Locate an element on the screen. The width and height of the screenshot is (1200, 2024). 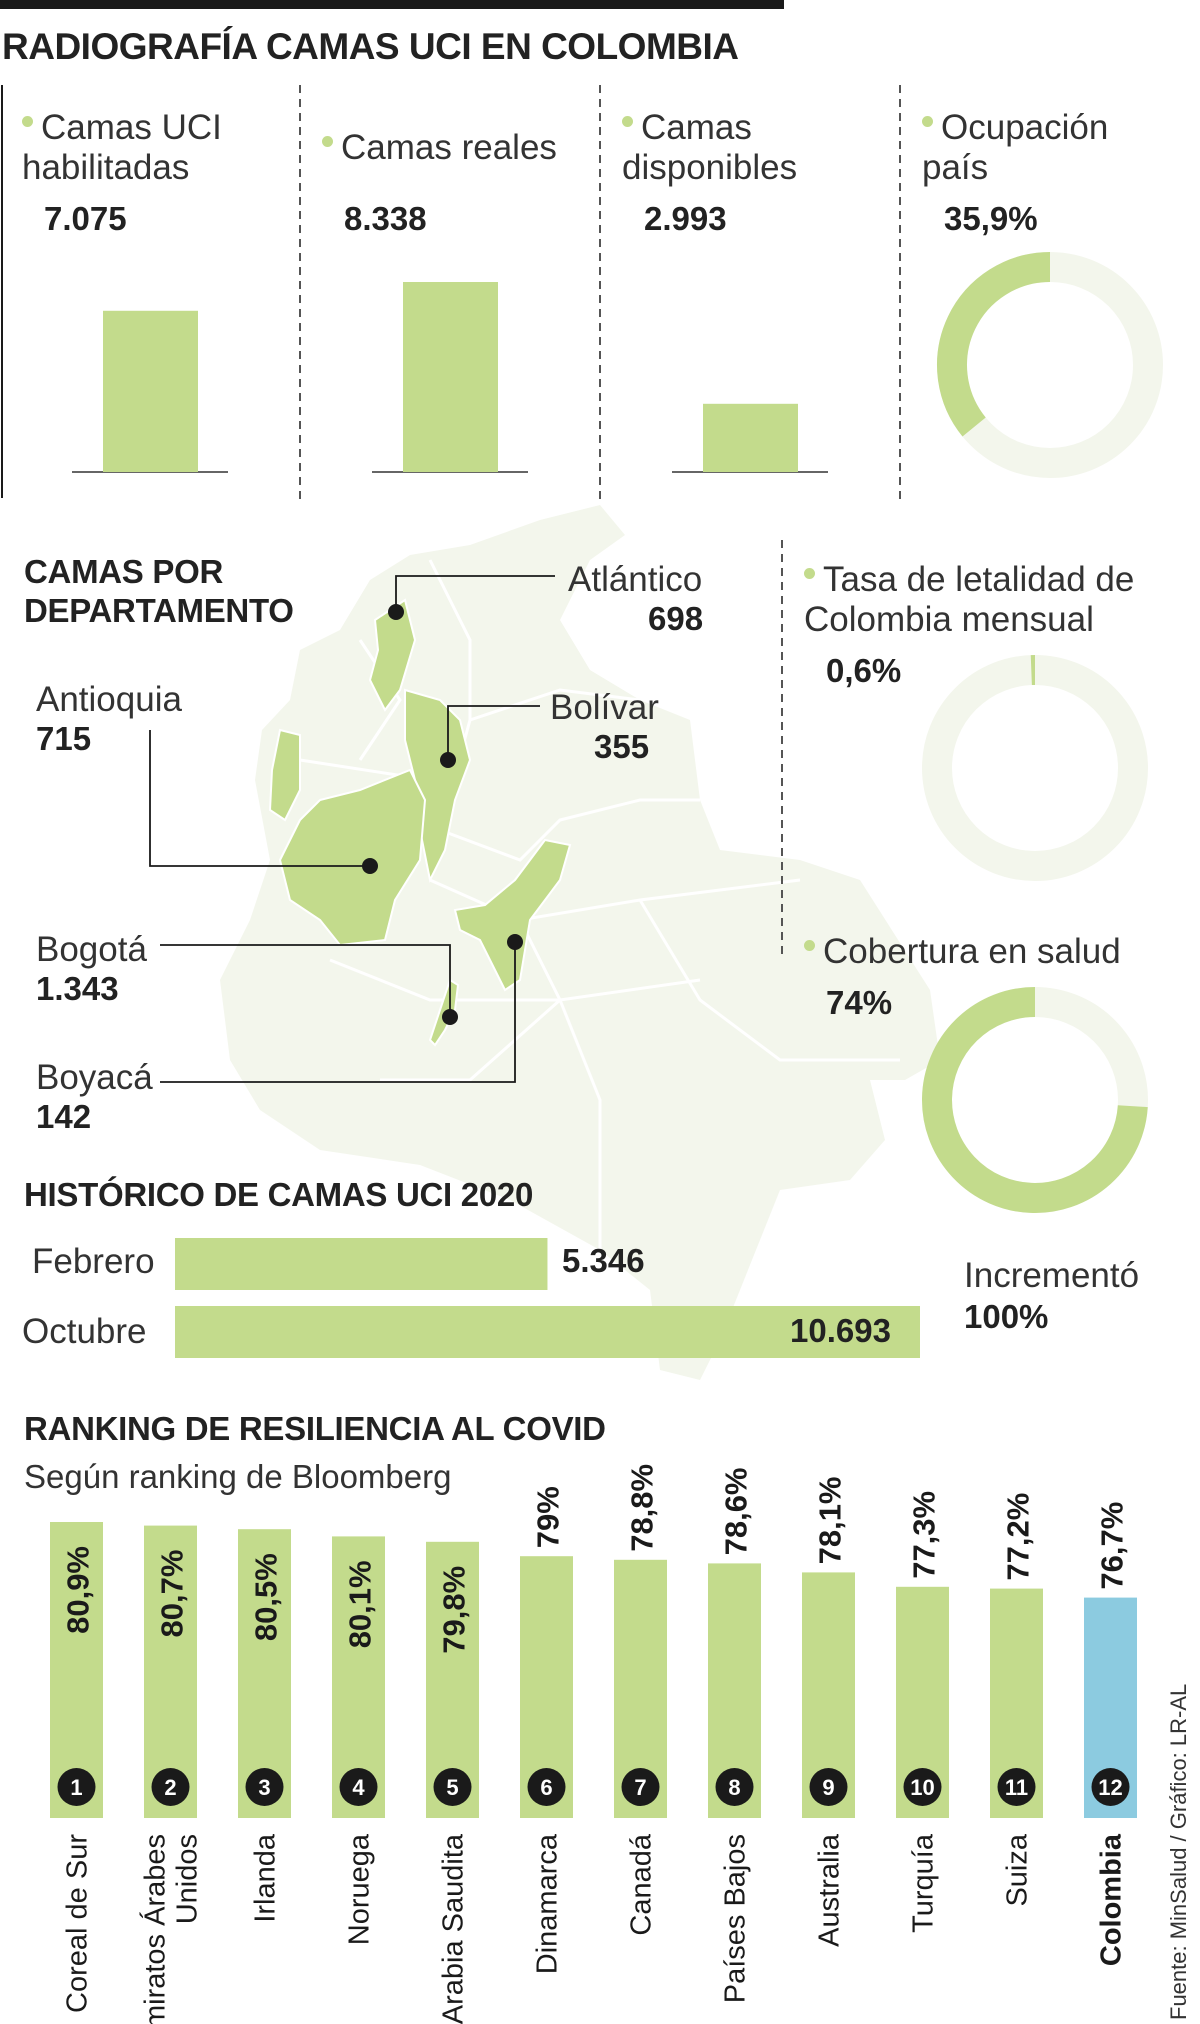
stat-ocup-label: Ocupación país is located at coordinates (1022, 148).